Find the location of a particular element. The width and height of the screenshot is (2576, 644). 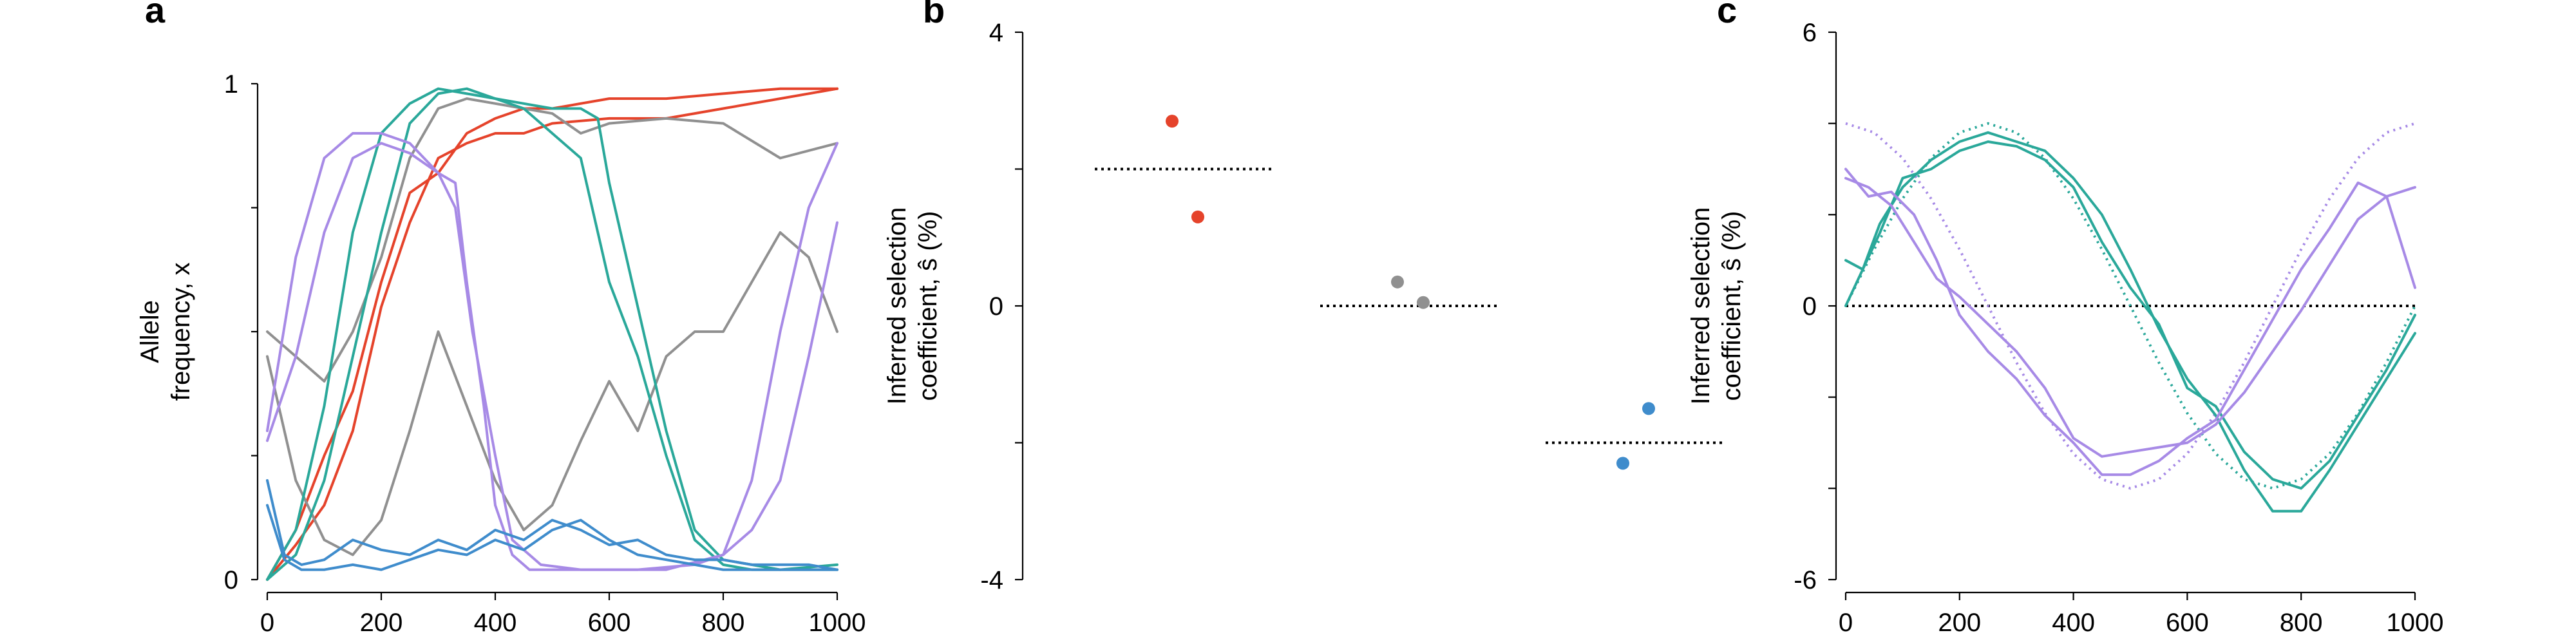

panel-a-series-line-purple is located at coordinates (552, 356).